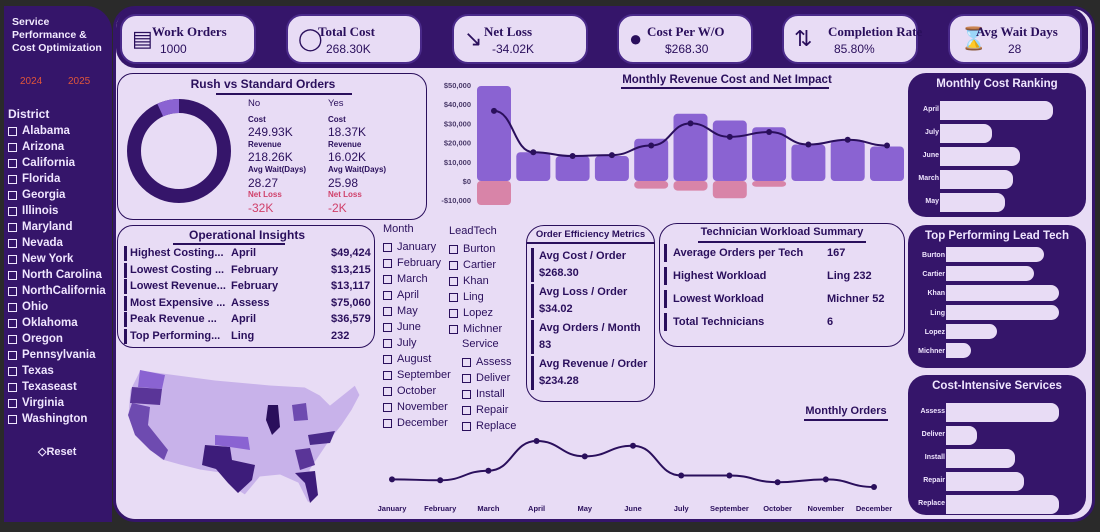  I want to click on slicer-option: October, so click(417, 391).